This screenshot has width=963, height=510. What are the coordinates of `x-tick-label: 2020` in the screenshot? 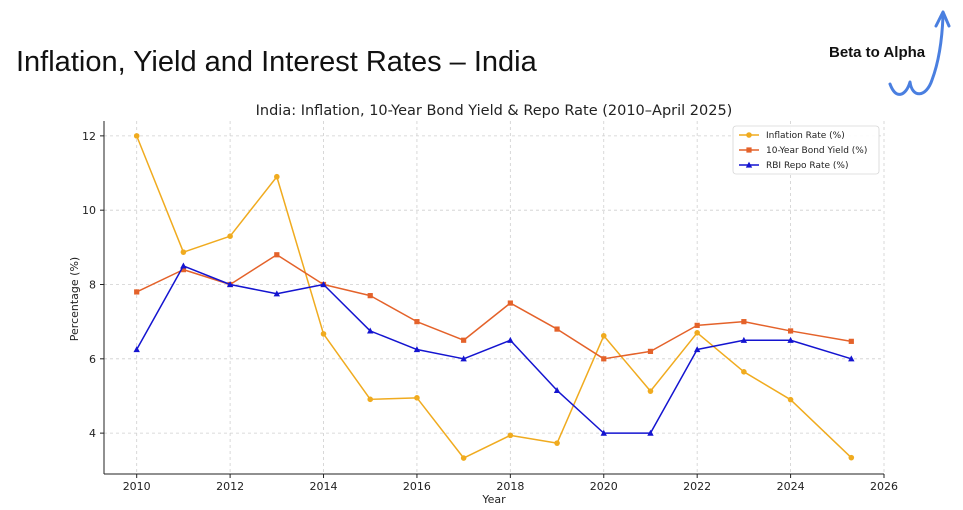 It's located at (604, 486).